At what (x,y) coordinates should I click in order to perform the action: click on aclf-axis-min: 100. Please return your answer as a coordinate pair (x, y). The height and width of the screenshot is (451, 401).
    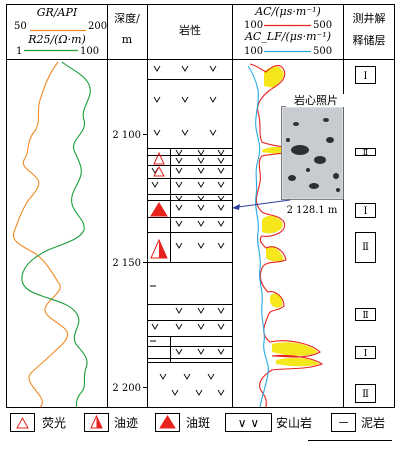
    Looking at the image, I should click on (253, 51).